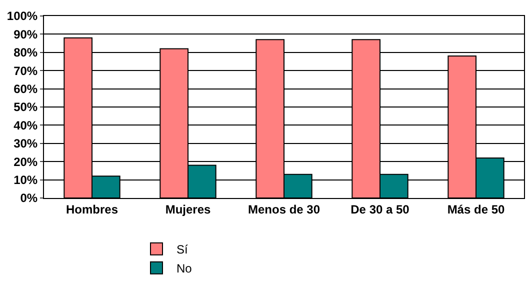 The image size is (530, 288). What do you see at coordinates (26, 180) in the screenshot?
I see `y-tick-label: 10%` at bounding box center [26, 180].